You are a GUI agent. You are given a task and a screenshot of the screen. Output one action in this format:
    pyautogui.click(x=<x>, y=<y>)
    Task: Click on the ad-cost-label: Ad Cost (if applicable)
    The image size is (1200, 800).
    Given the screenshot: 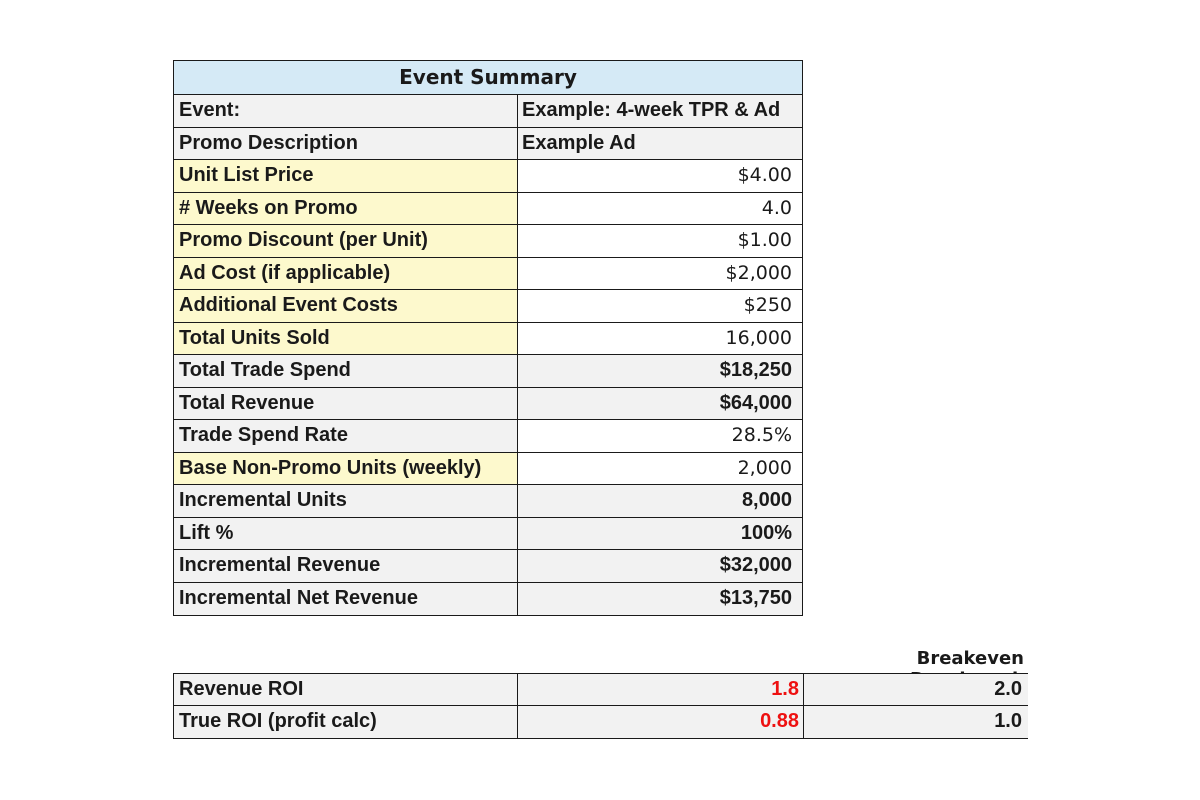 What is the action you would take?
    pyautogui.click(x=346, y=273)
    